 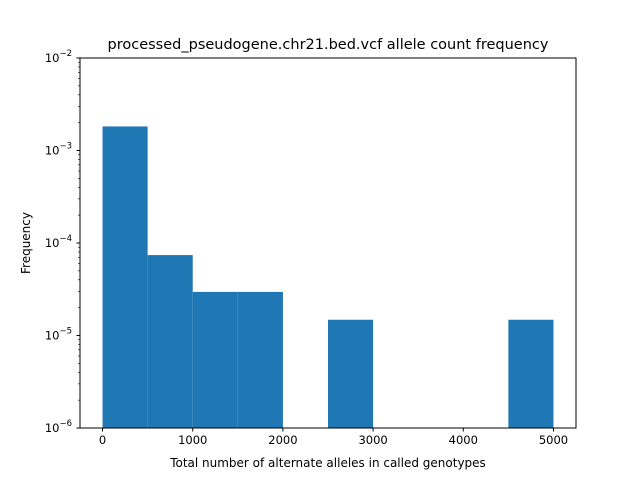 I want to click on x-tick-label-4: 4000, so click(x=463, y=440).